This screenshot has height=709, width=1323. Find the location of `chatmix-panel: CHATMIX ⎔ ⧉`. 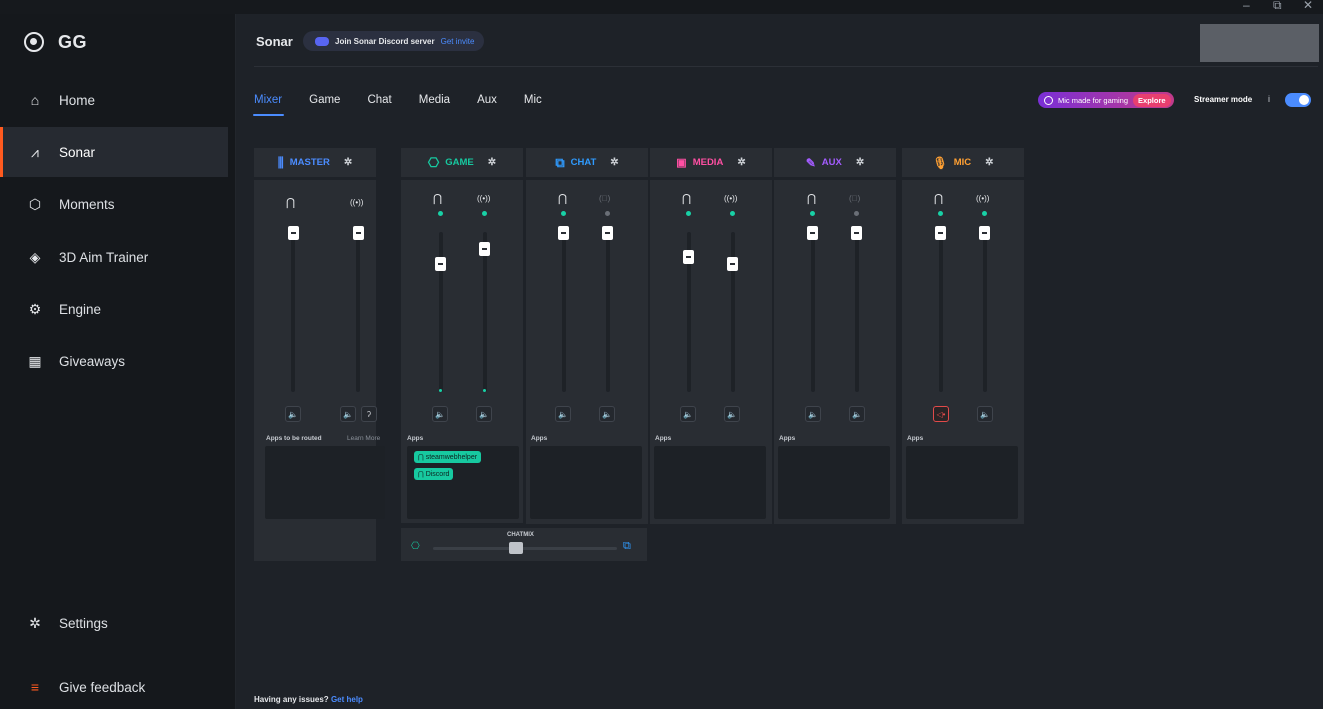

chatmix-panel: CHATMIX ⎔ ⧉ is located at coordinates (524, 544).